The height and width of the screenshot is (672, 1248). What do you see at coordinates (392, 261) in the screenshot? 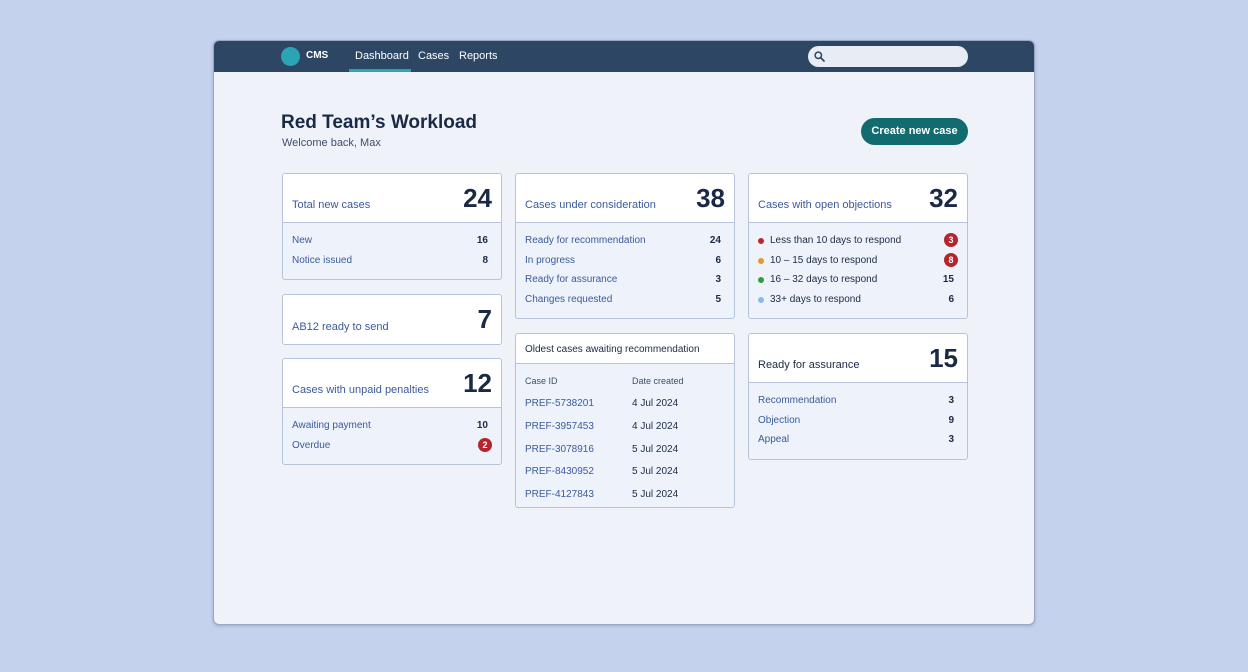
I see `list-item: Notice issued 8` at bounding box center [392, 261].